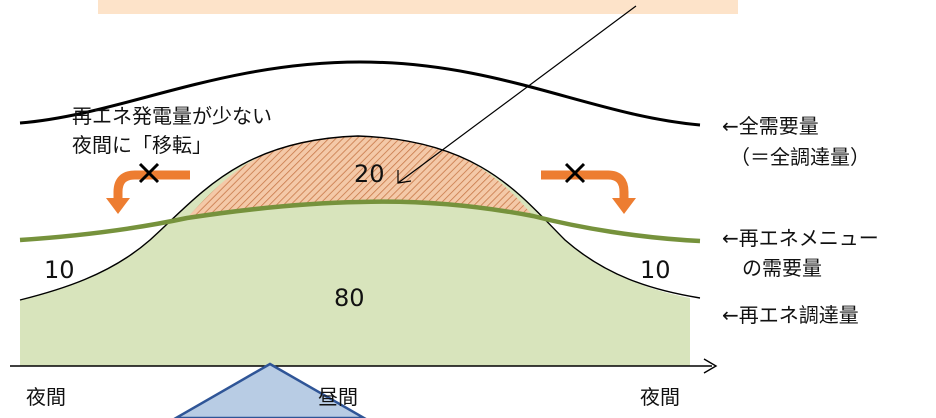  I want to click on excess-hatched-region, so click(360, 177).